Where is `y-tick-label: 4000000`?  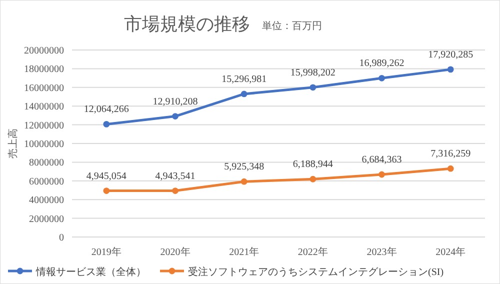 y-tick-label: 4000000 is located at coordinates (46, 200).